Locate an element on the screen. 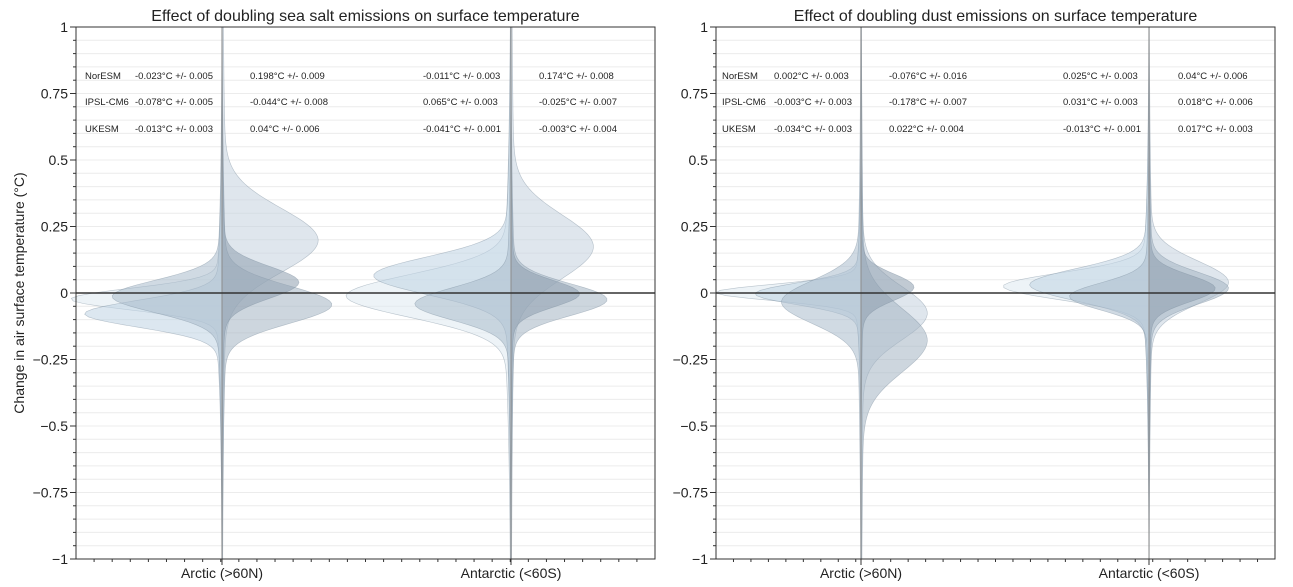 This screenshot has height=587, width=1293. annotation-value: -0.178°C +/- 0.007 is located at coordinates (928, 102).